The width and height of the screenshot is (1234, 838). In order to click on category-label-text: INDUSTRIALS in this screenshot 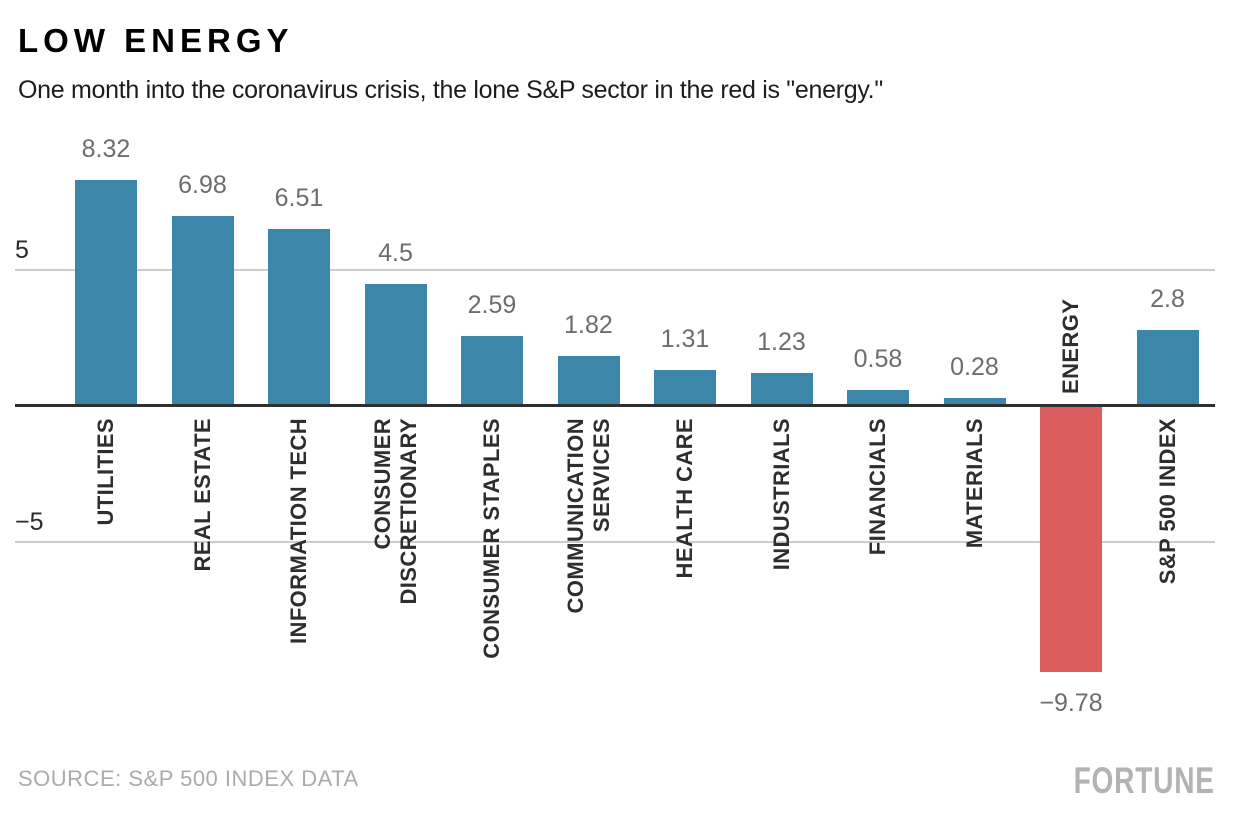, I will do `click(781, 494)`.